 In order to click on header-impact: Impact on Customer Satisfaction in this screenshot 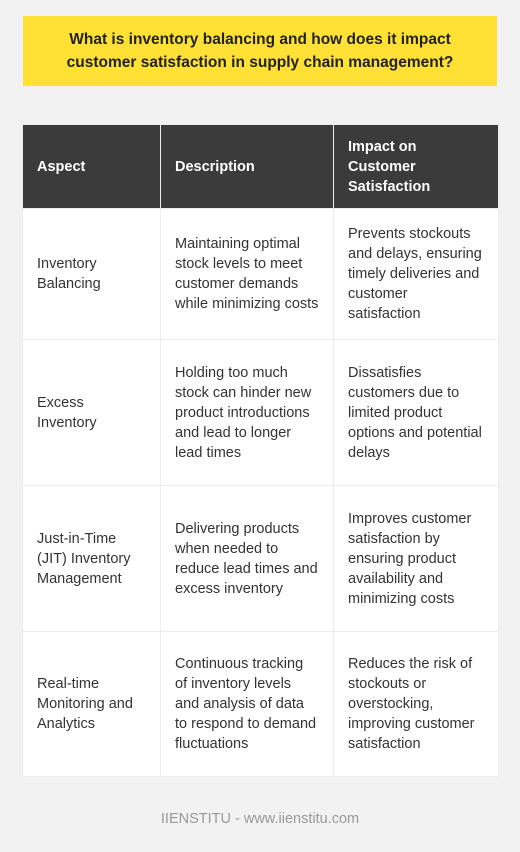, I will do `click(416, 166)`.